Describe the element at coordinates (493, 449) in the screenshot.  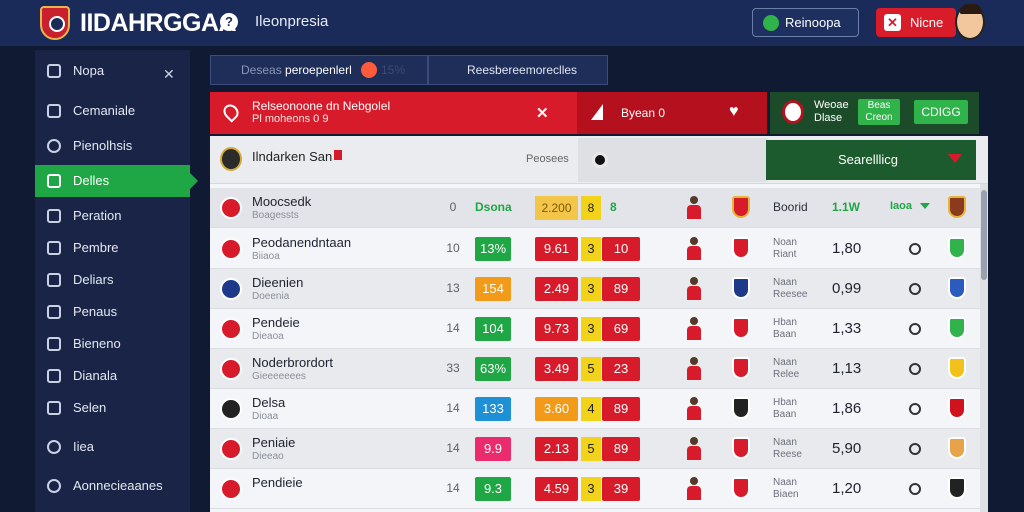
I see `stat-badge-a: 9.9` at that location.